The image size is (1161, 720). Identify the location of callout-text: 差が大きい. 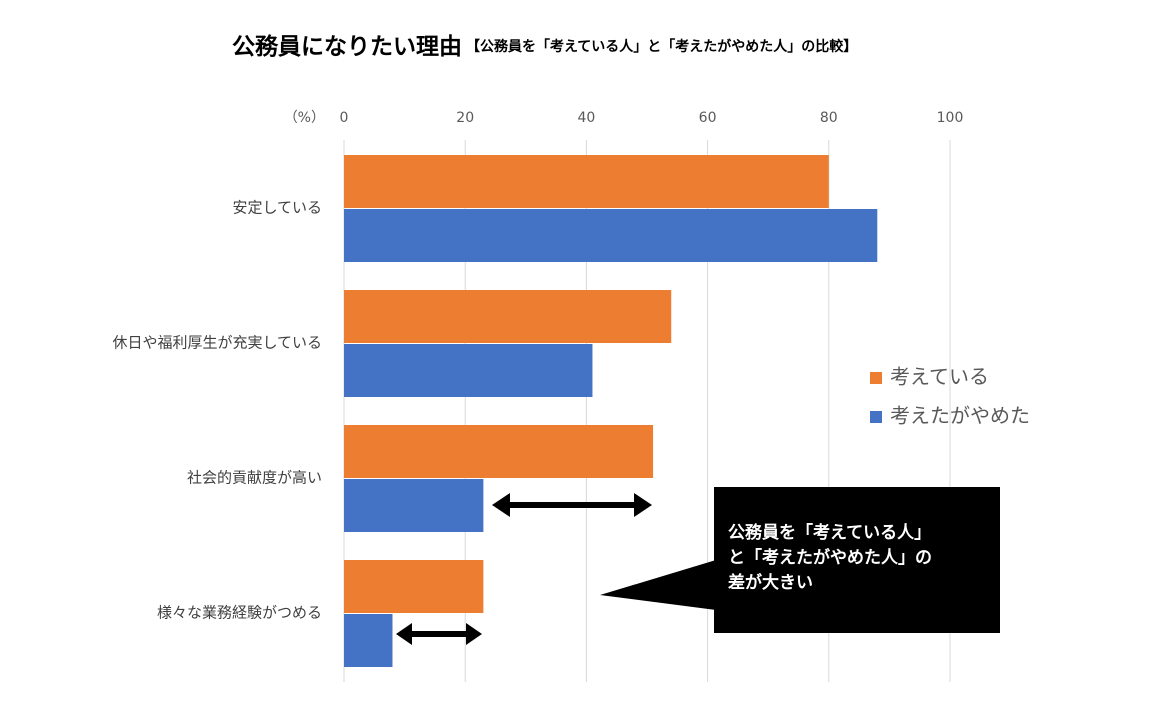
(770, 582).